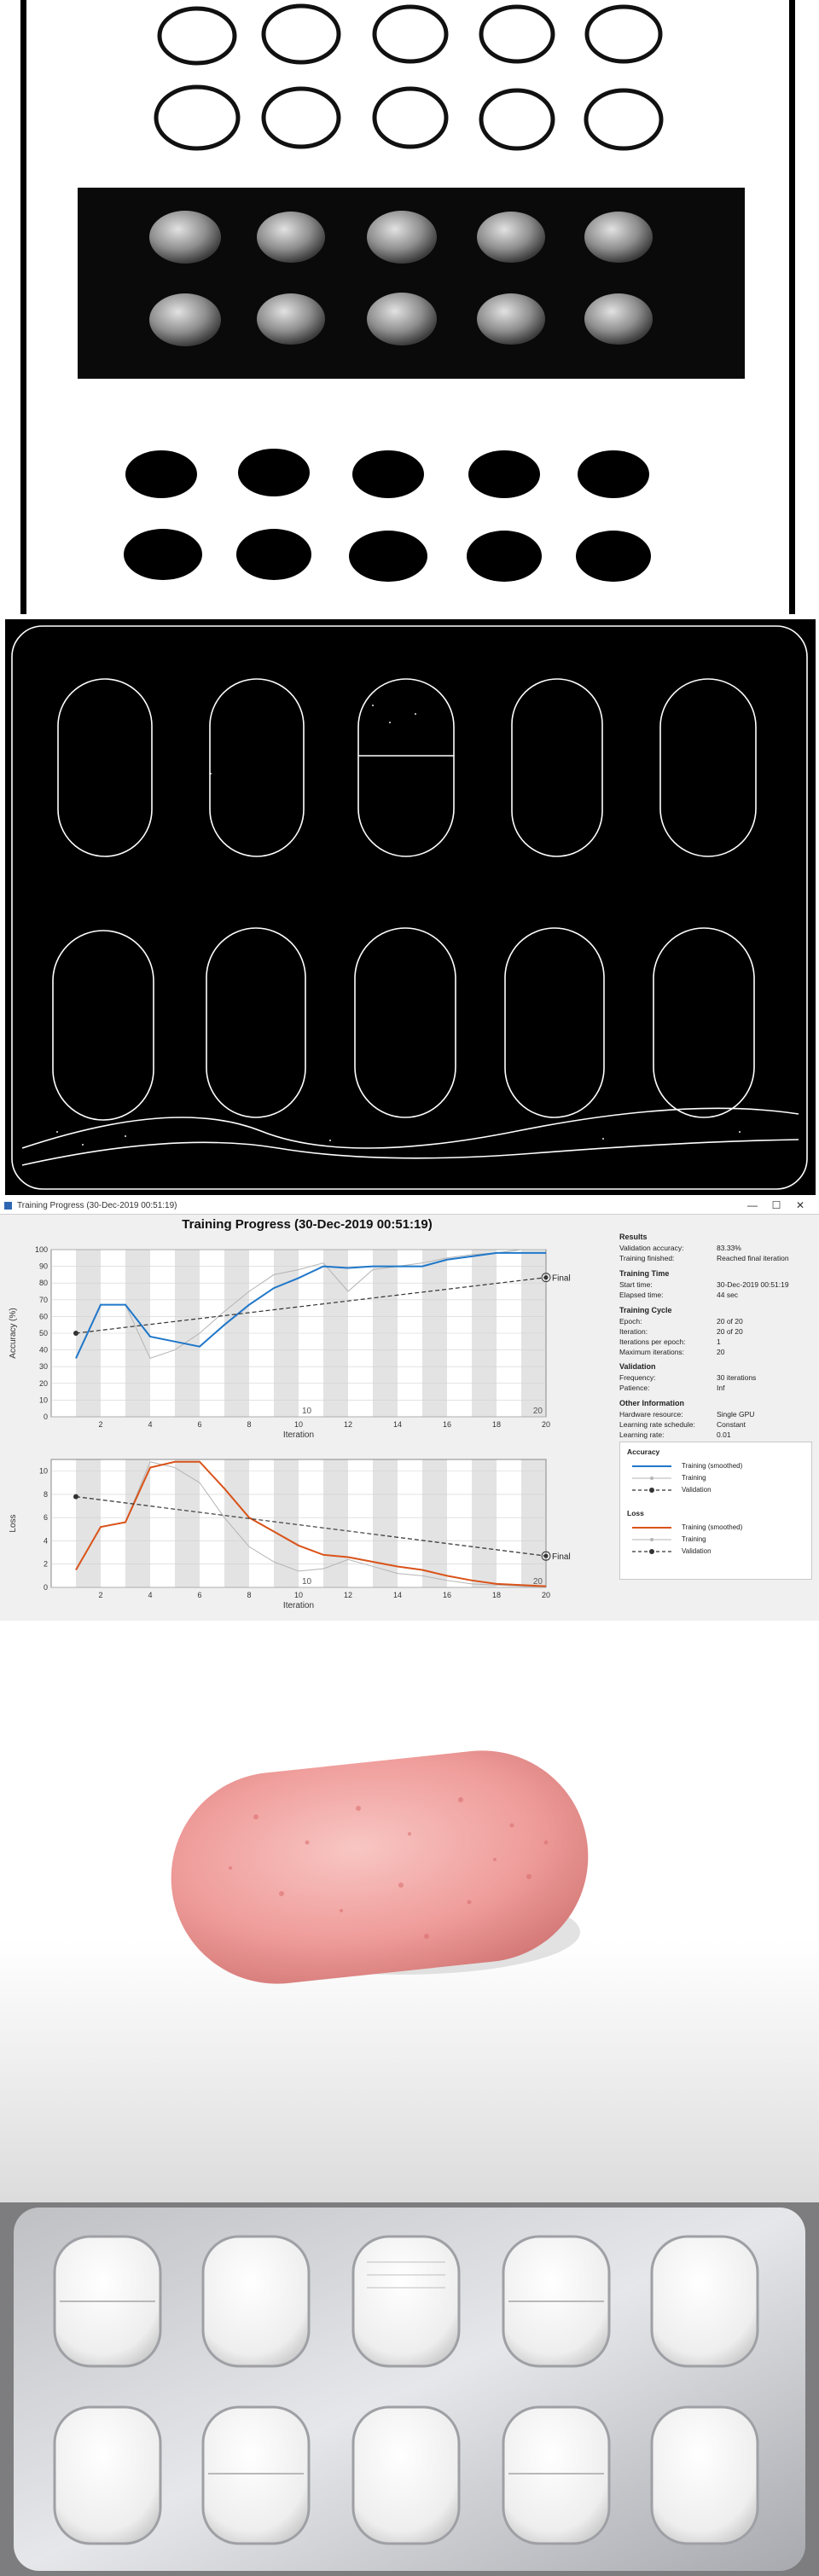 The height and width of the screenshot is (2576, 819). What do you see at coordinates (308, 1224) in the screenshot?
I see `chart-title: Training Progress (30-Dec-2019 00:51:19)` at bounding box center [308, 1224].